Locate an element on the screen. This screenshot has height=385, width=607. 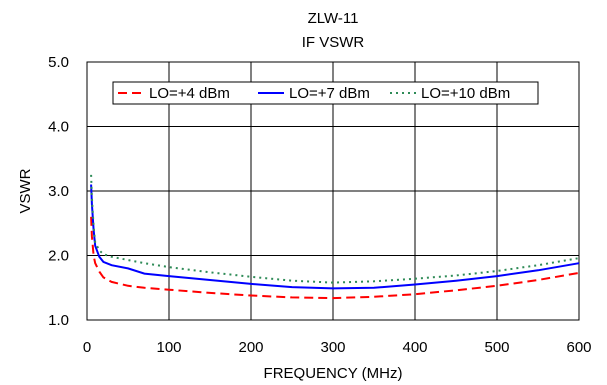
y-tick-labels: 1.0 2.0 3.0 4.0 5.0 is located at coordinates (58, 191).